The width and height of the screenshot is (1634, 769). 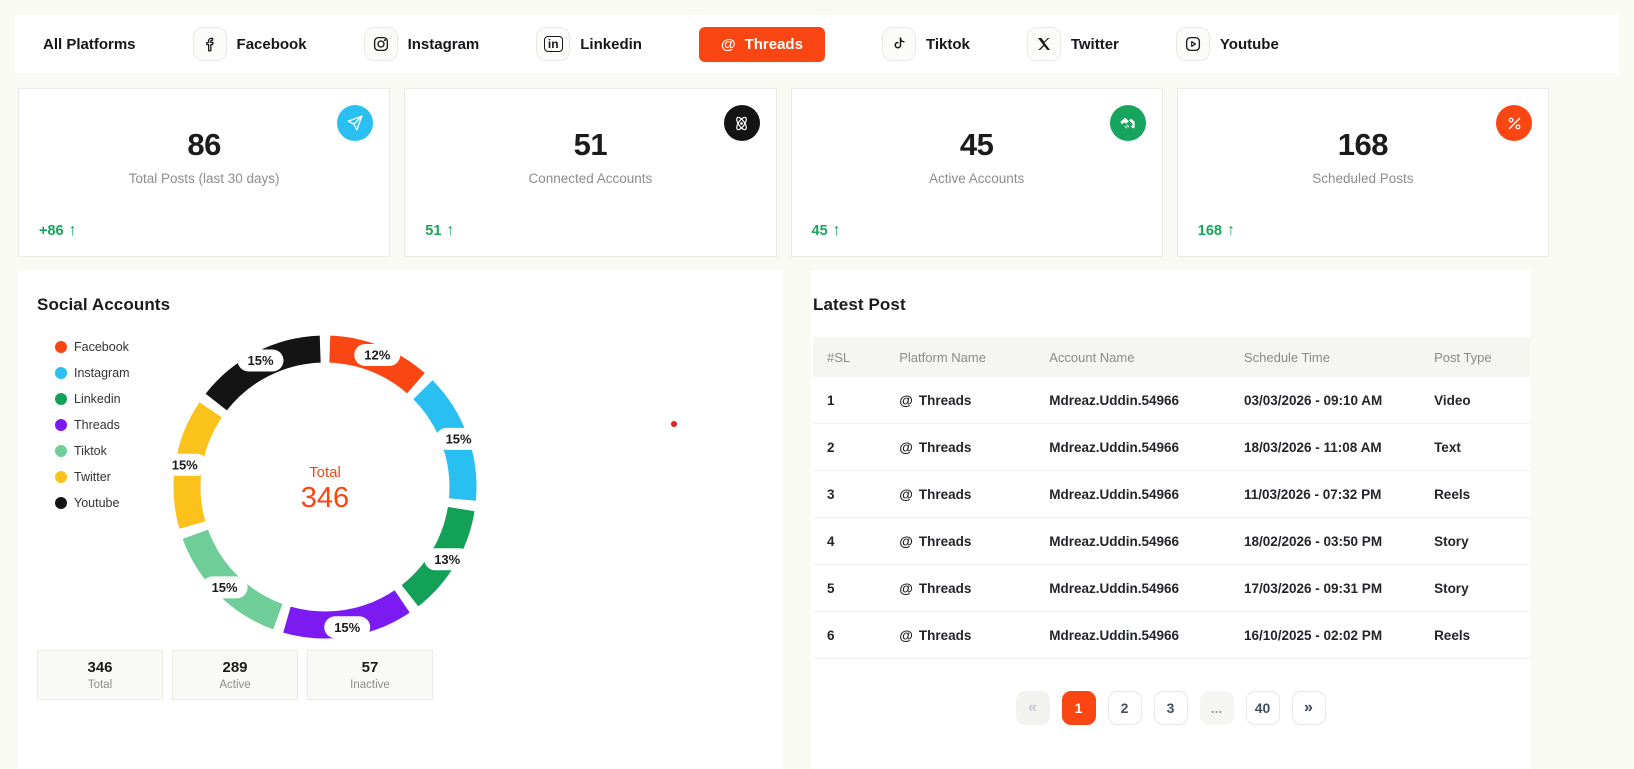 I want to click on stat-delta: 168 ↑, so click(x=1216, y=230).